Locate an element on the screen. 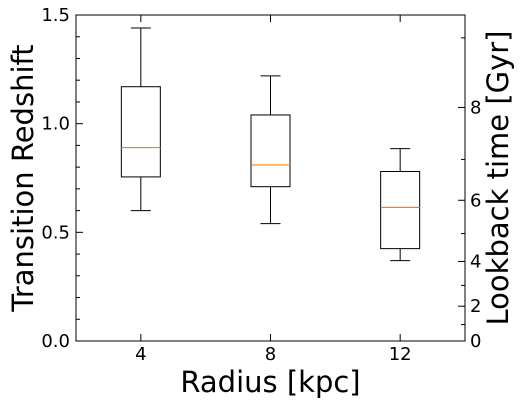 This screenshot has width=522, height=403. x-tick-label: 12 is located at coordinates (400, 354).